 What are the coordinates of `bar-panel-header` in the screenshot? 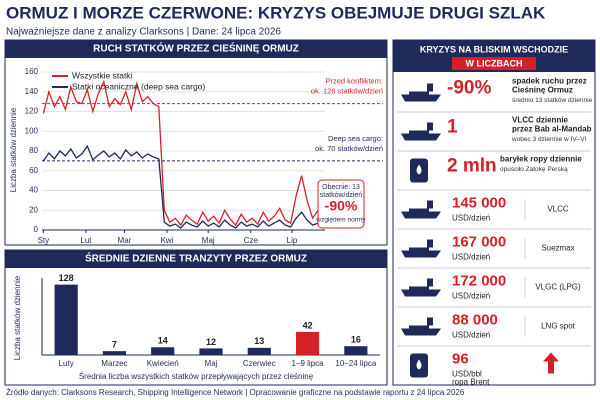 It's located at (196, 259).